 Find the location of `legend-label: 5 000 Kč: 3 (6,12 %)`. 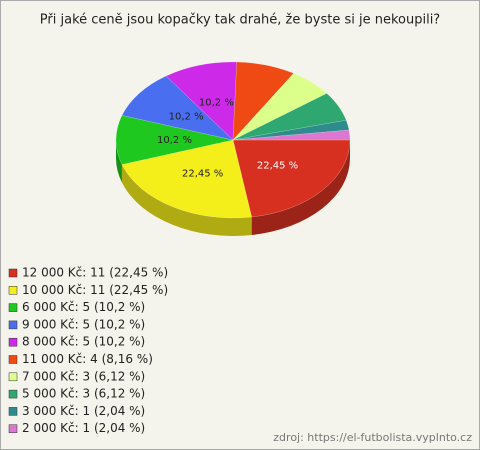

legend-label: 5 000 Kč: 3 (6,12 %) is located at coordinates (83, 394).